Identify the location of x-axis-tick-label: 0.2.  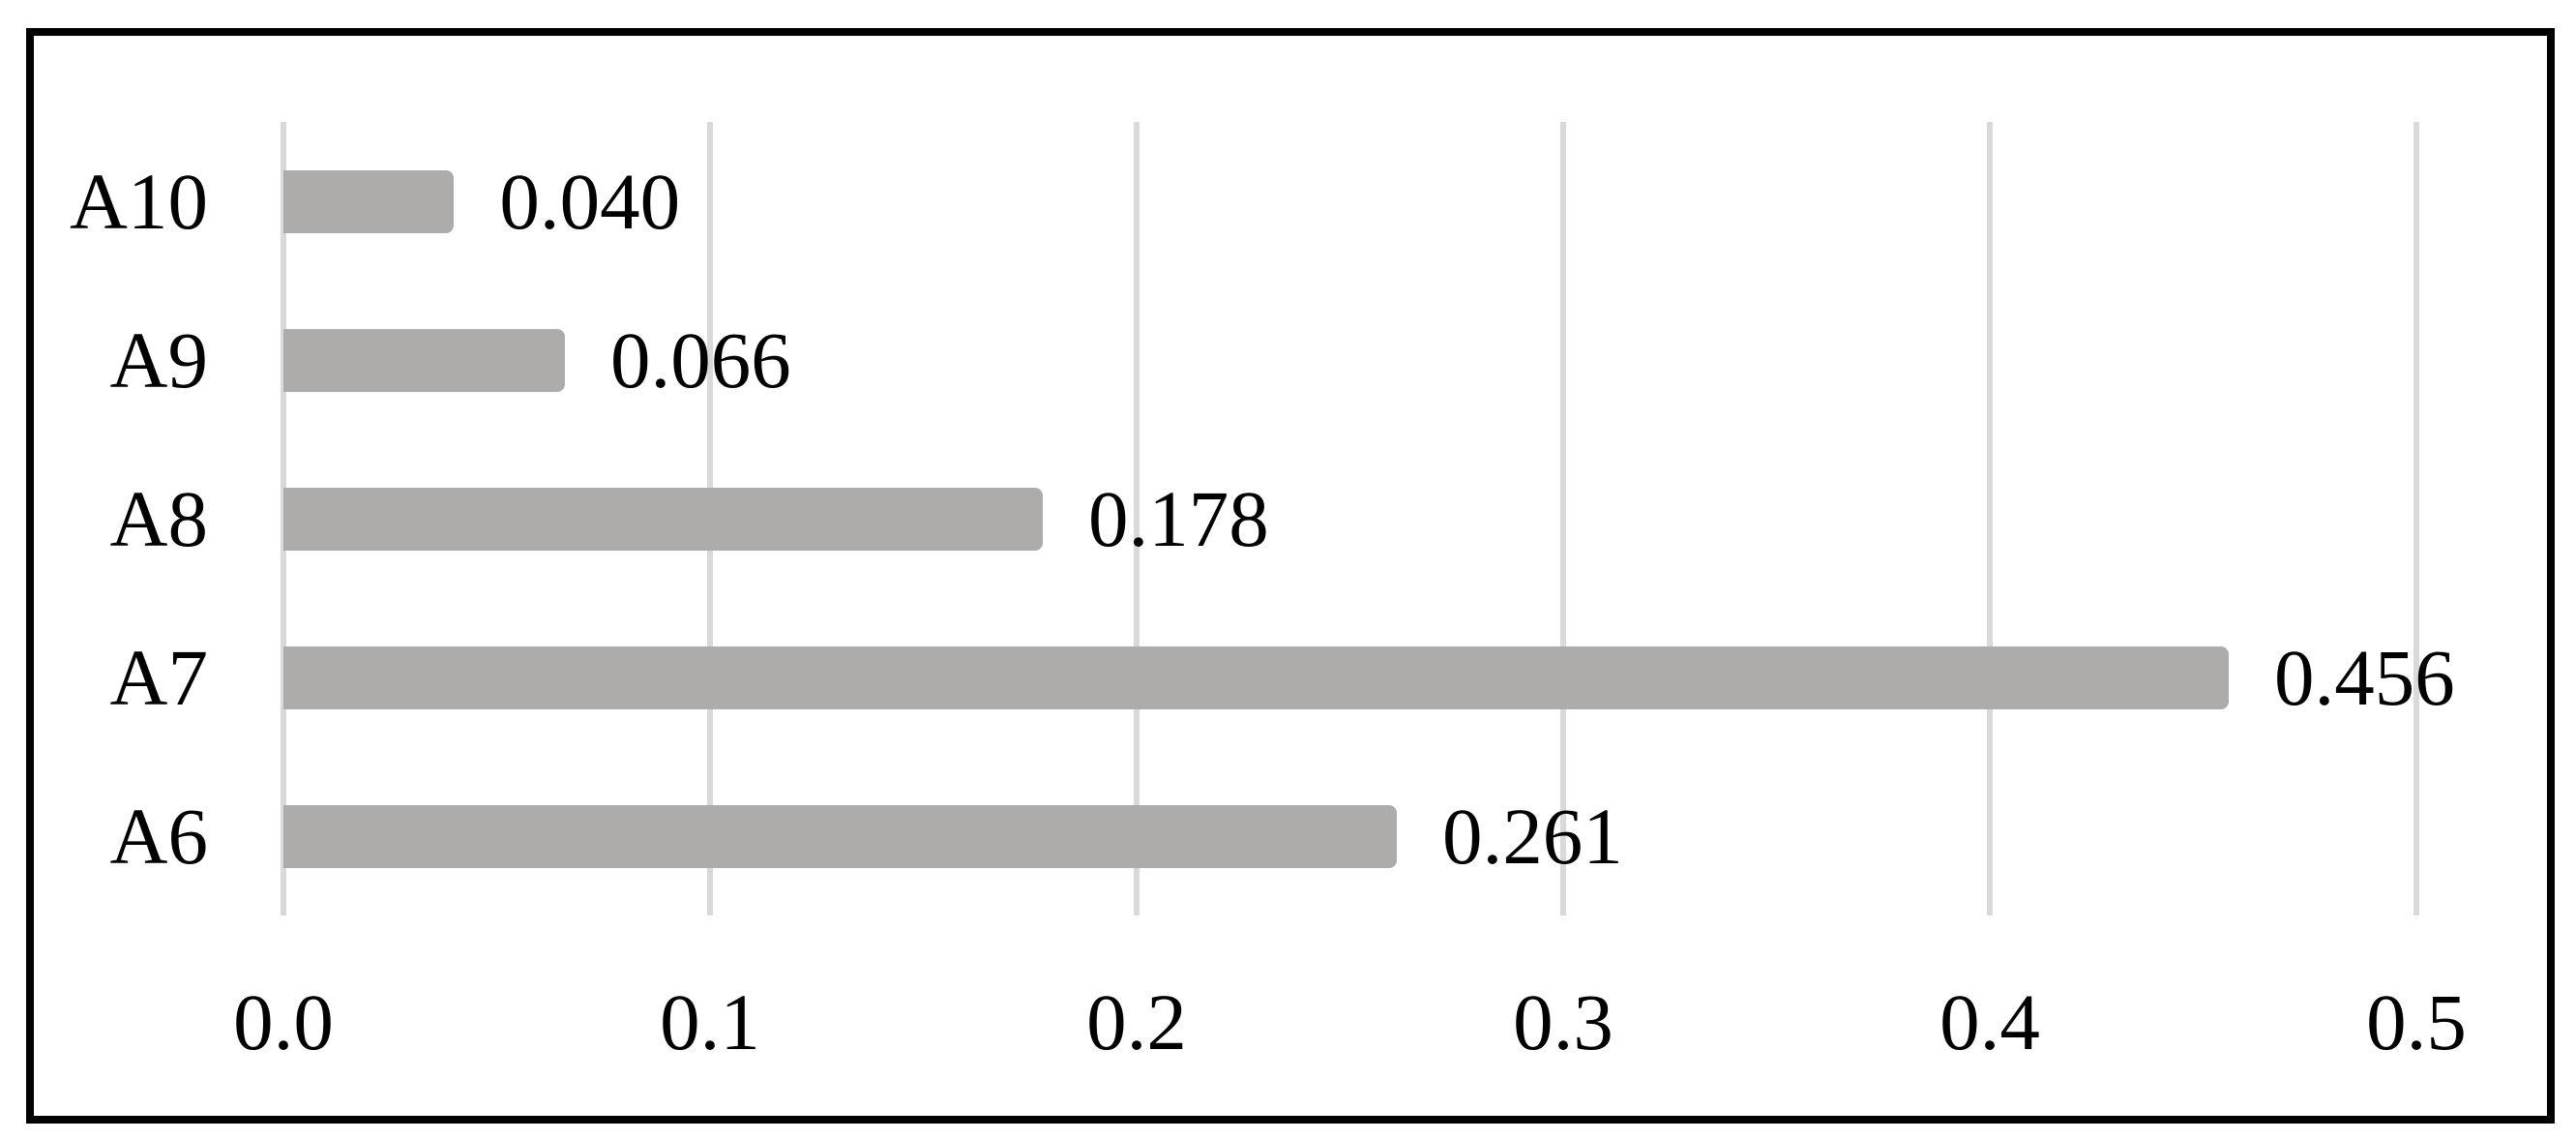
(1136, 1022).